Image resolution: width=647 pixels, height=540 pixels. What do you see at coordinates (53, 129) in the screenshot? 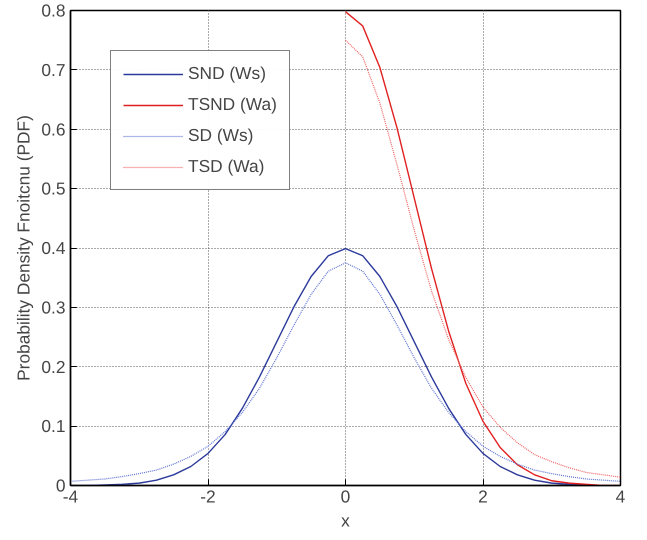
I see `y-tick-label: 0.6` at bounding box center [53, 129].